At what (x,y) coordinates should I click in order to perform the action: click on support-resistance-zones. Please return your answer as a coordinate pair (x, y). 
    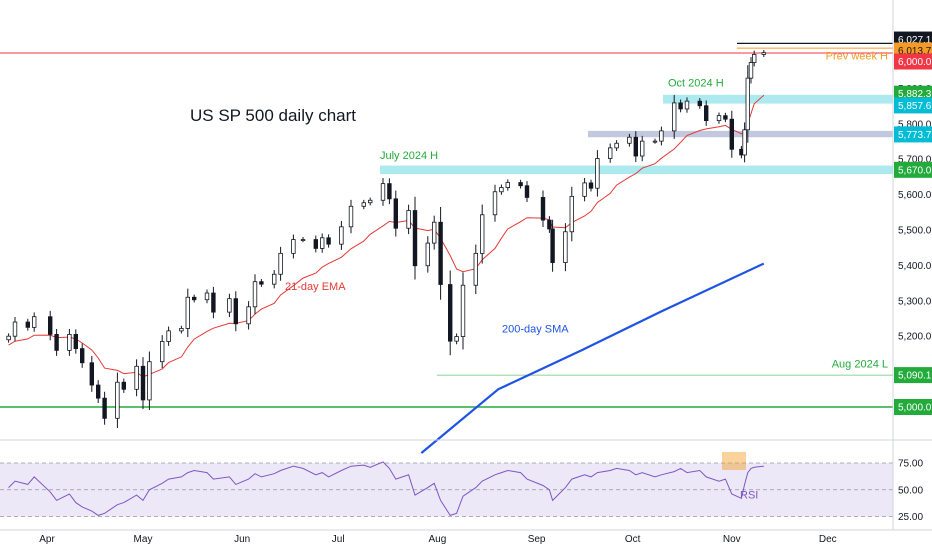
    Looking at the image, I should click on (636, 134).